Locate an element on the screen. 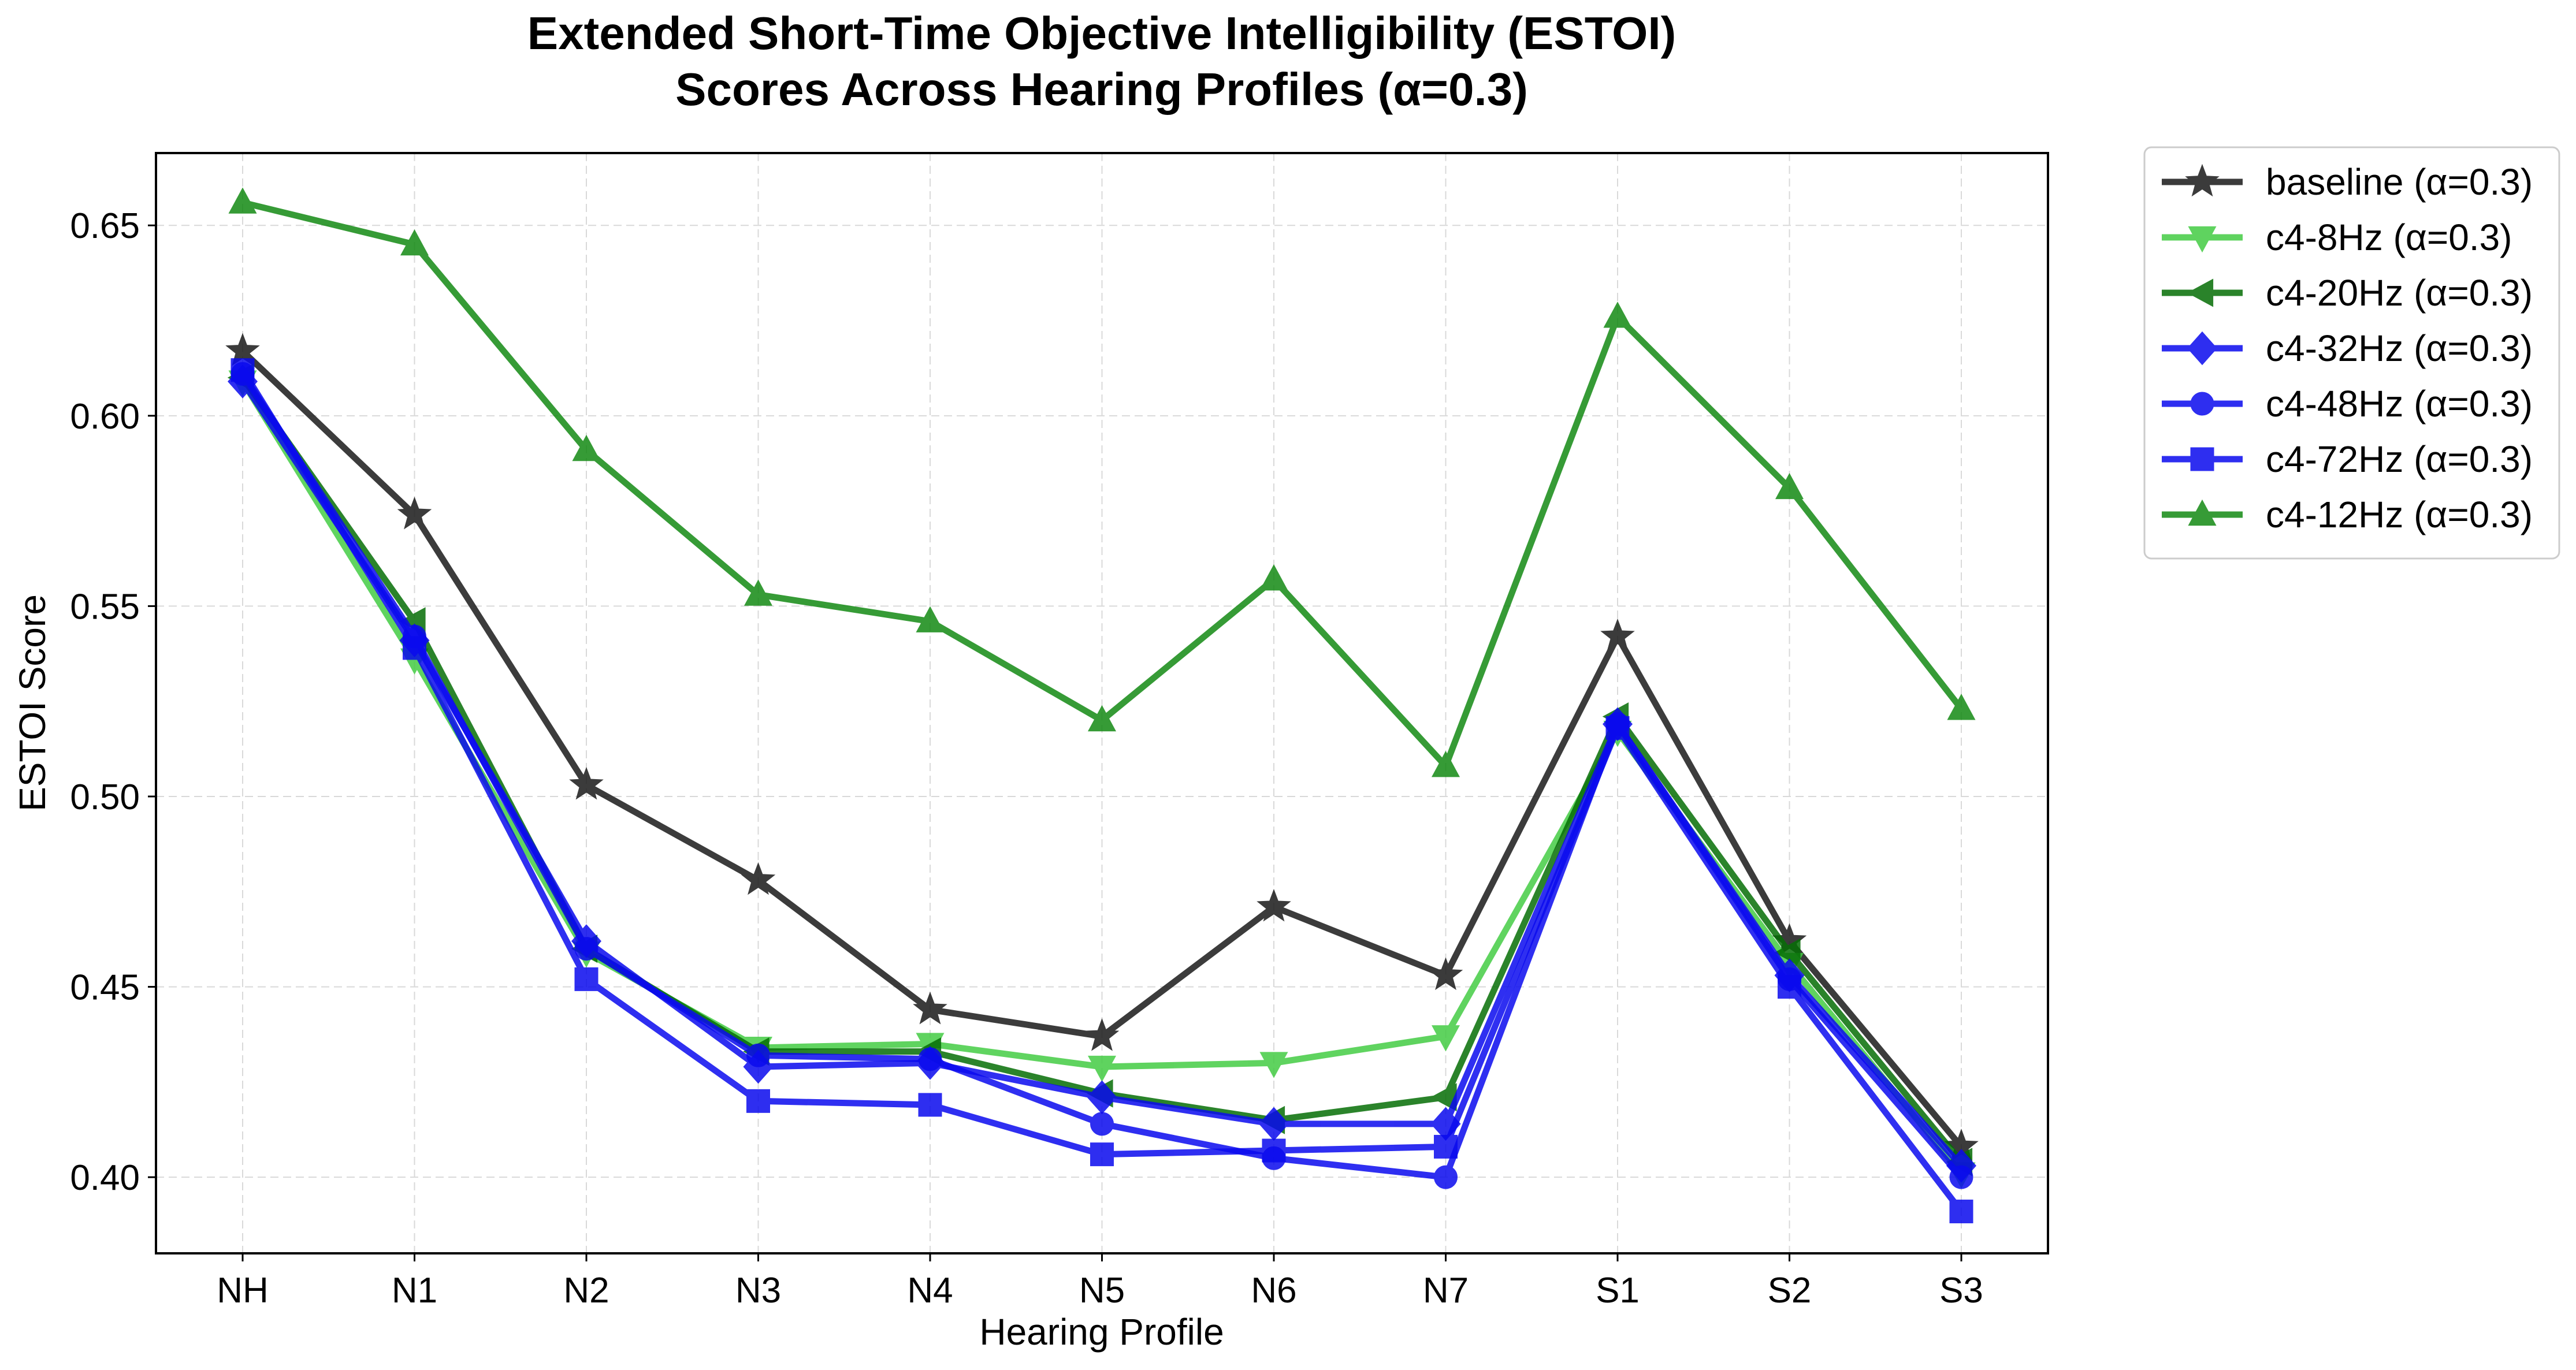 This screenshot has height=1370, width=2576. y-tick-label: 0.45 is located at coordinates (105, 988).